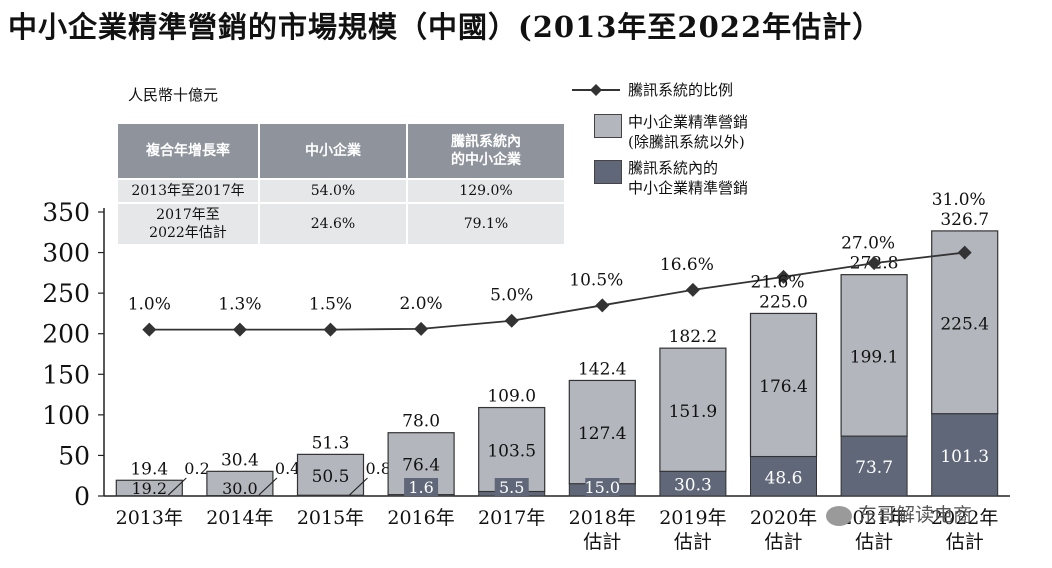  Describe the element at coordinates (421, 422) in the screenshot. I see `bar-total-label: 78.0` at that location.